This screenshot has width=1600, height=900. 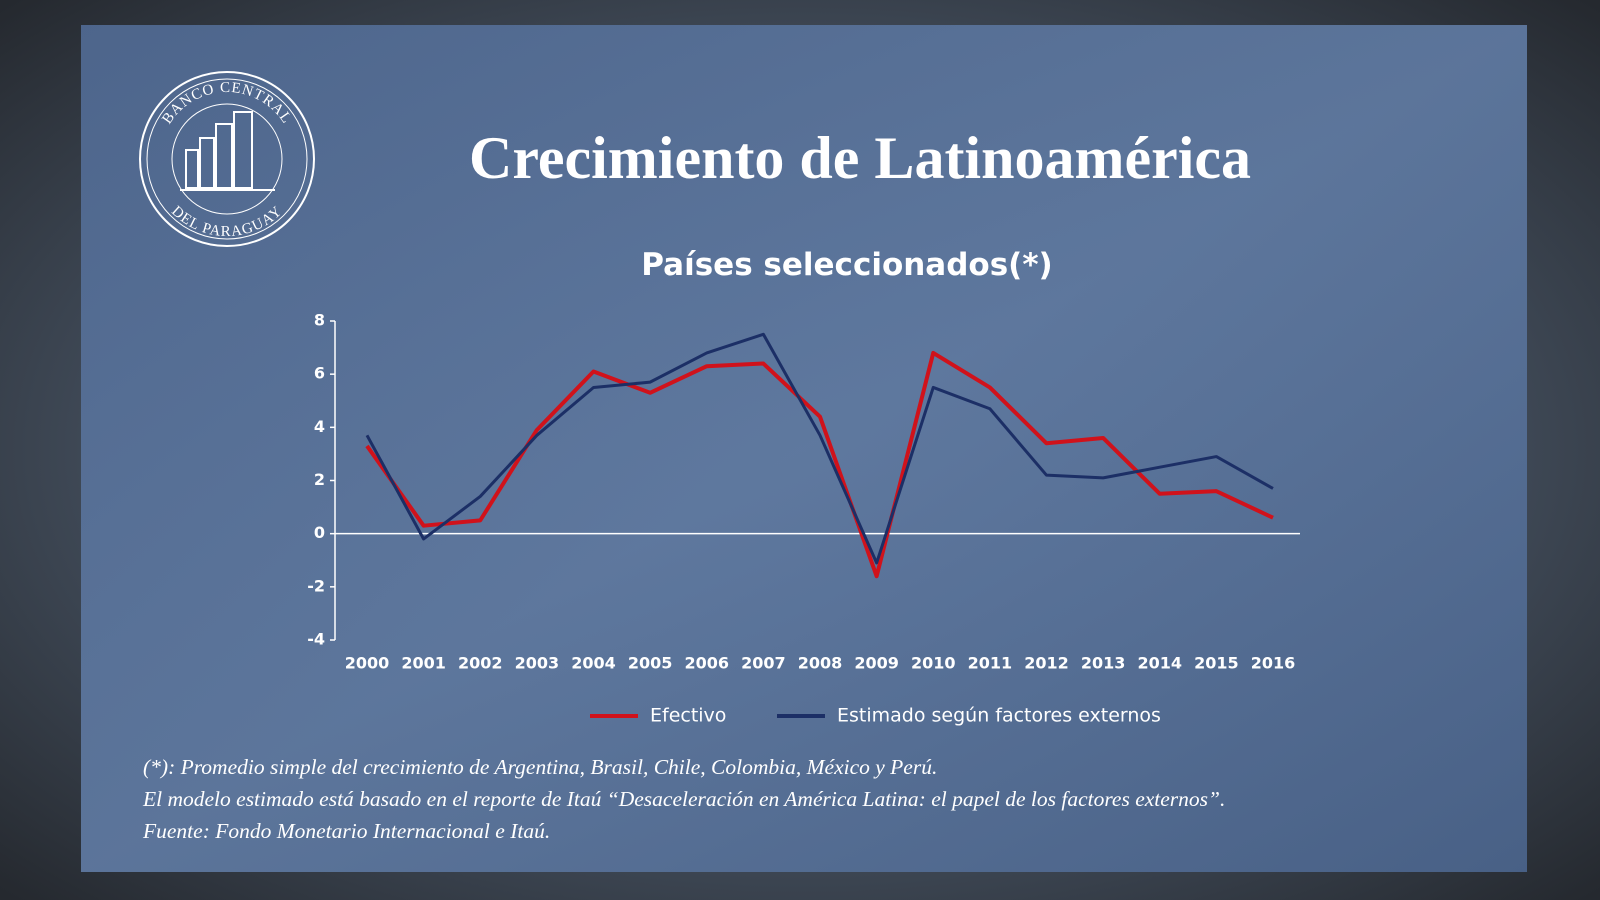 What do you see at coordinates (820, 663) in the screenshot?
I see `x-tick-label: 2008` at bounding box center [820, 663].